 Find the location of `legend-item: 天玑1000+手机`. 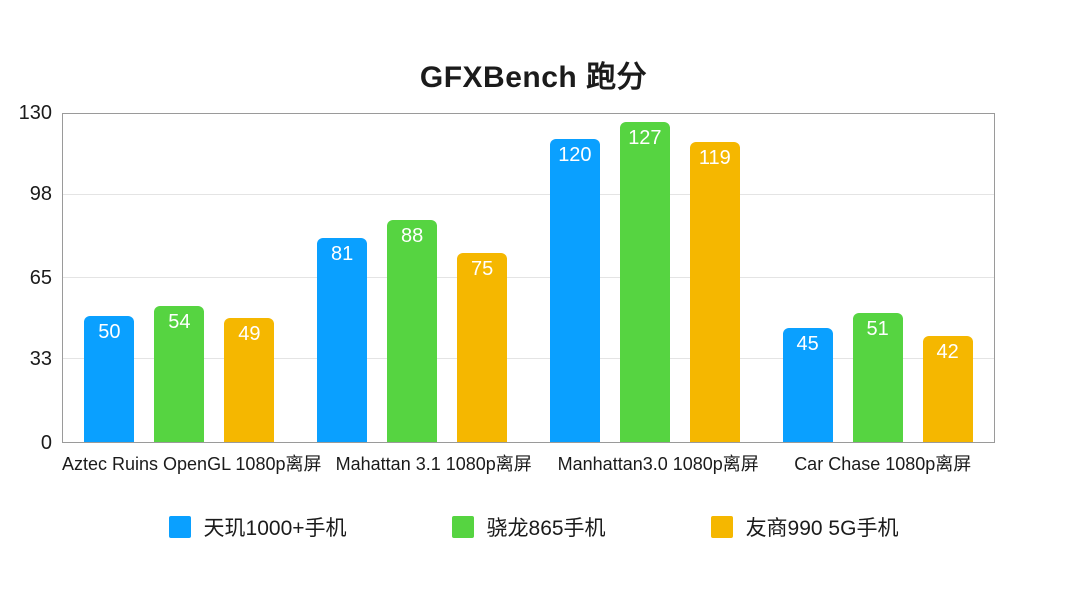

legend-item: 天玑1000+手机 is located at coordinates (257, 527).